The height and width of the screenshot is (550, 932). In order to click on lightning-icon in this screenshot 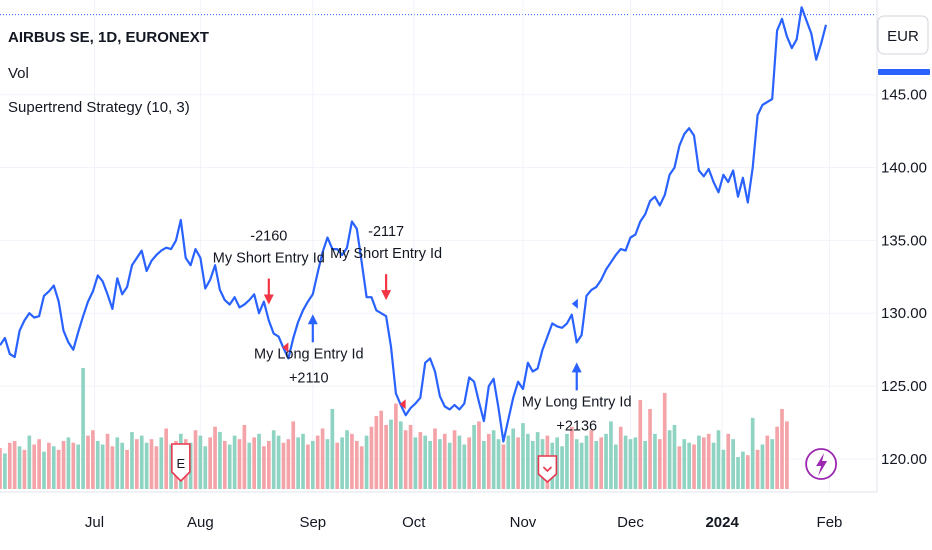, I will do `click(822, 464)`.